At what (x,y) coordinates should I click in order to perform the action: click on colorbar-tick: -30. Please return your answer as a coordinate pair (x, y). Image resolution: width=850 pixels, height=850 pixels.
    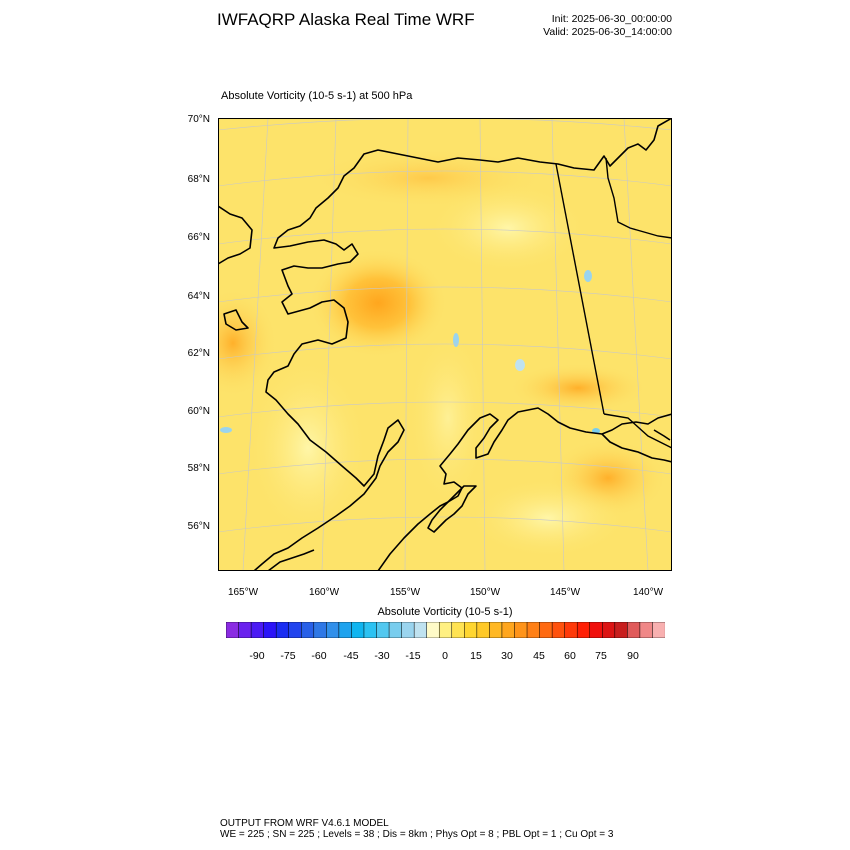
    Looking at the image, I should click on (382, 656).